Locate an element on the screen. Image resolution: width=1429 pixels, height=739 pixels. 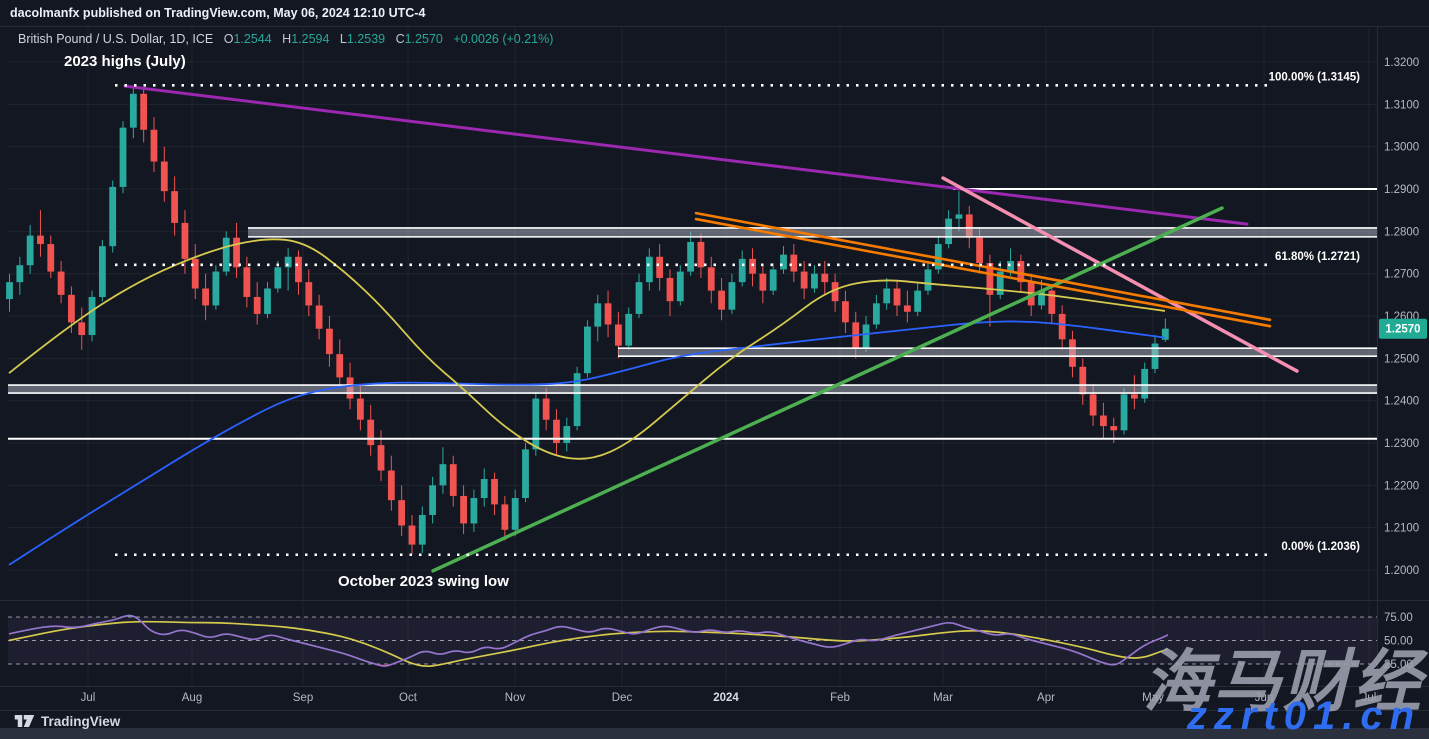
price-tick-label: 1.2000 is located at coordinates (1401, 571).